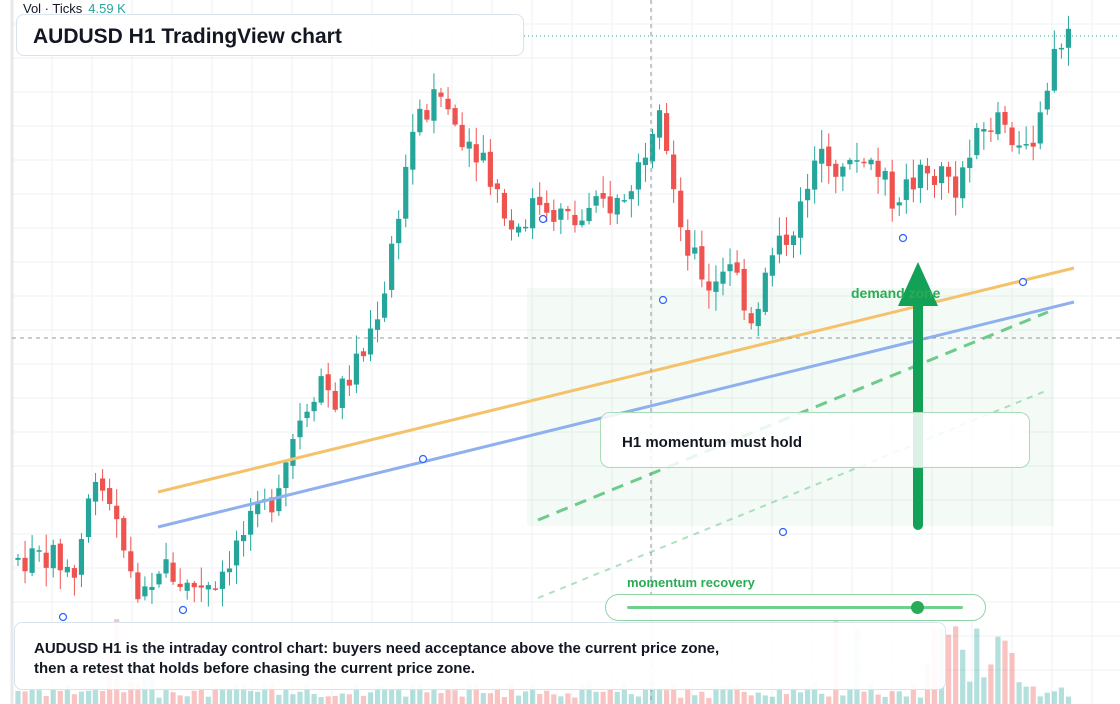 The height and width of the screenshot is (704, 1120). I want to click on momentum-card-text: H1 momentum must hold, so click(712, 442).